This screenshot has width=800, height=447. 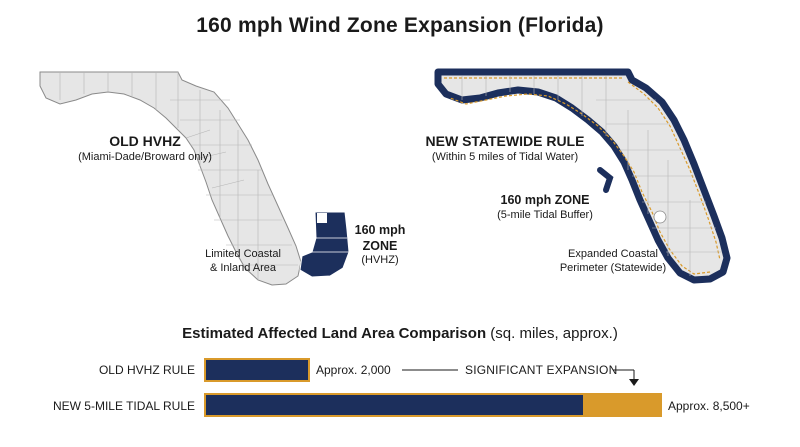 I want to click on hvhz-zone-block, so click(x=324, y=244).